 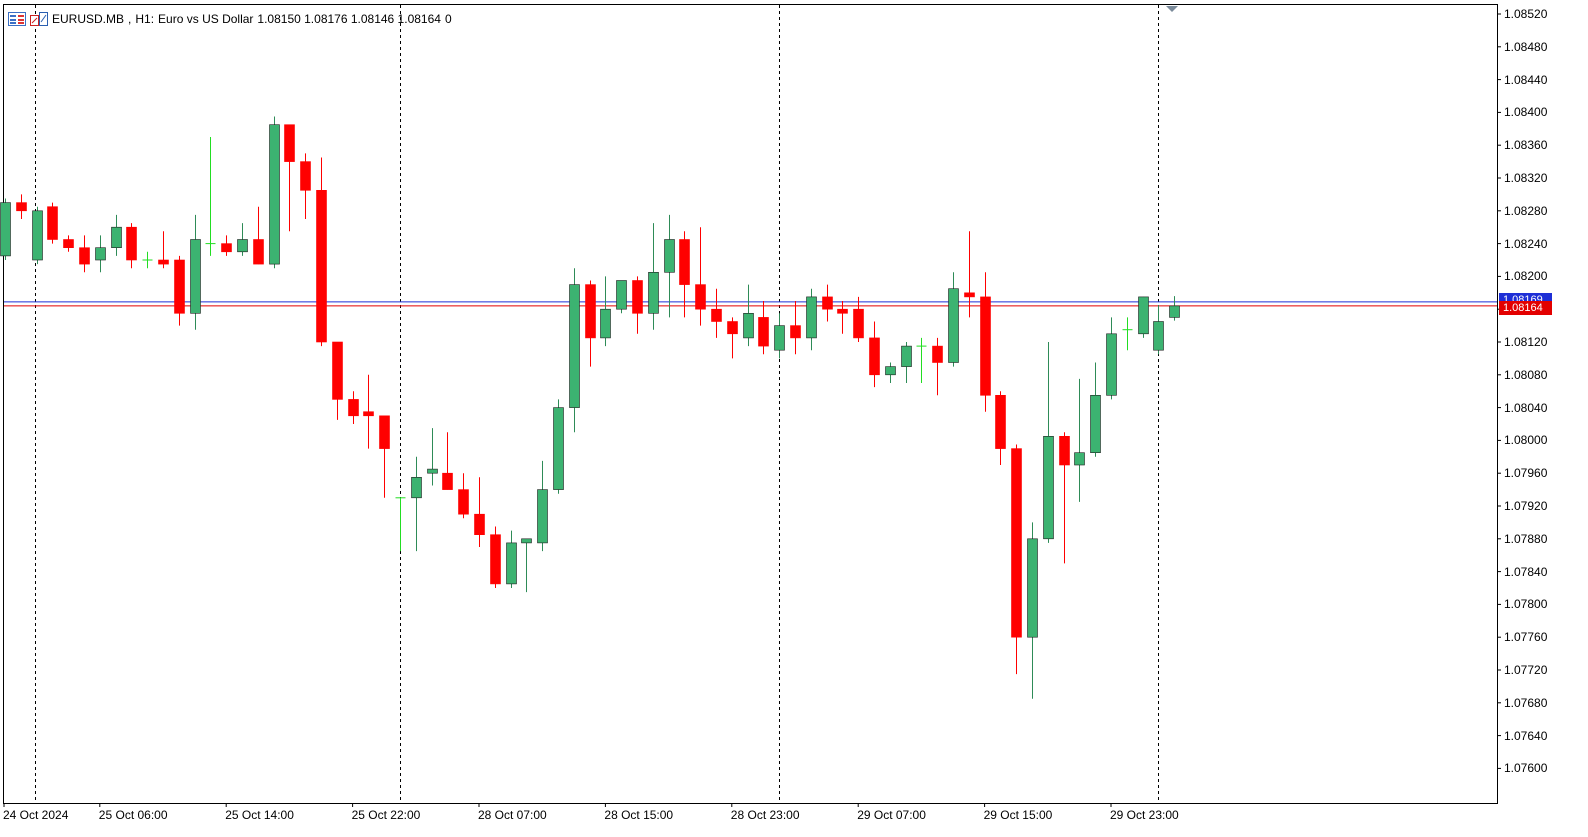 What do you see at coordinates (1172, 9) in the screenshot?
I see `shift-marker-icon` at bounding box center [1172, 9].